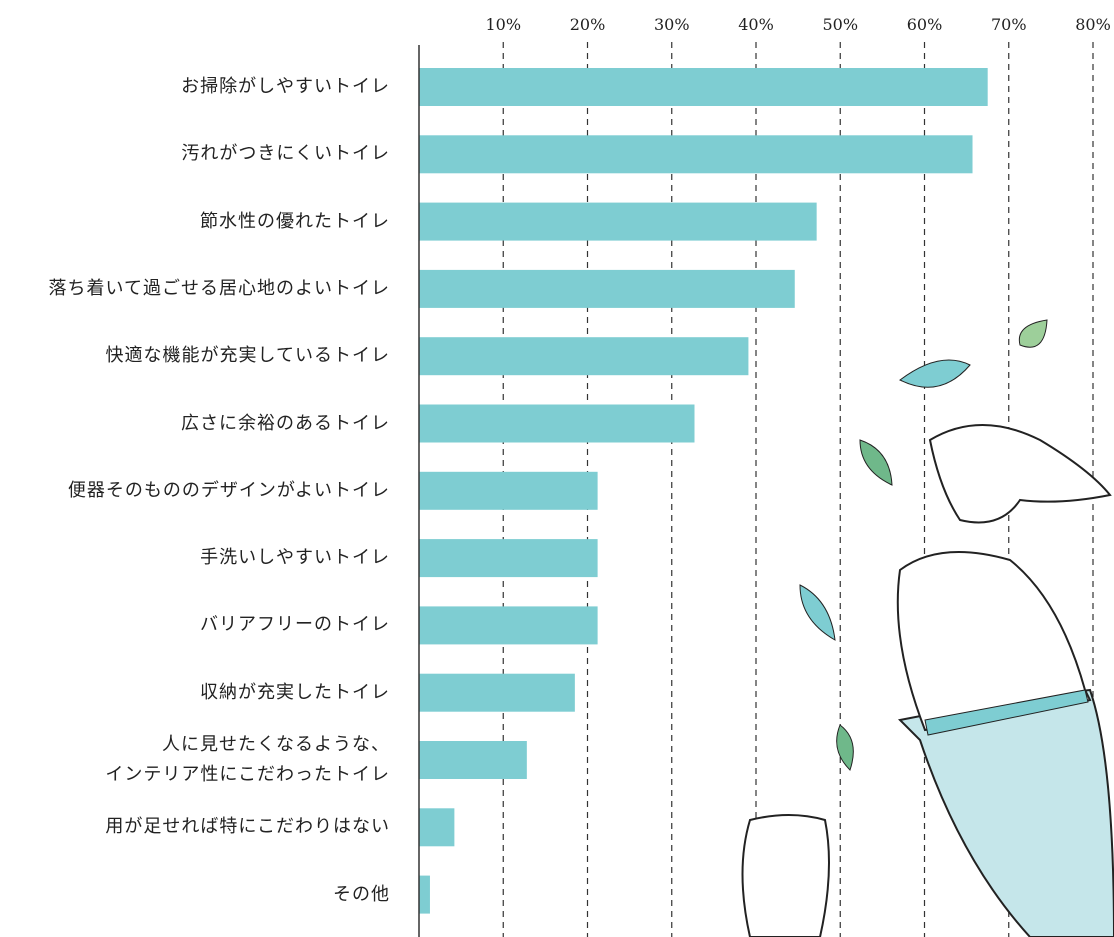 This screenshot has height=937, width=1114. I want to click on toilet, so click(785, 875).